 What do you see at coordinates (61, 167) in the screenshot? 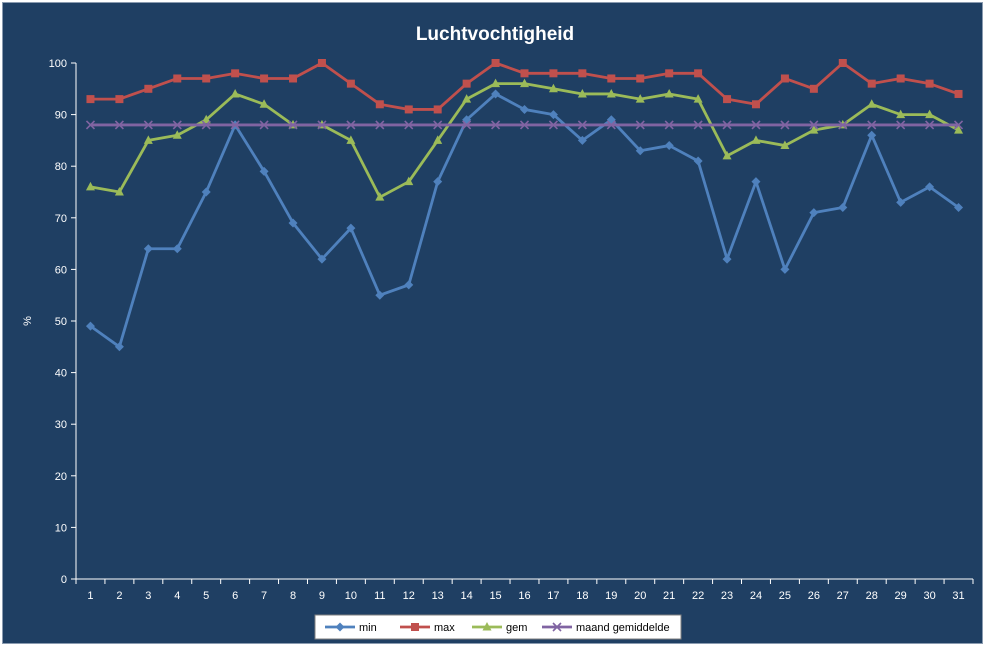
I see `y-tick-label: 80` at bounding box center [61, 167].